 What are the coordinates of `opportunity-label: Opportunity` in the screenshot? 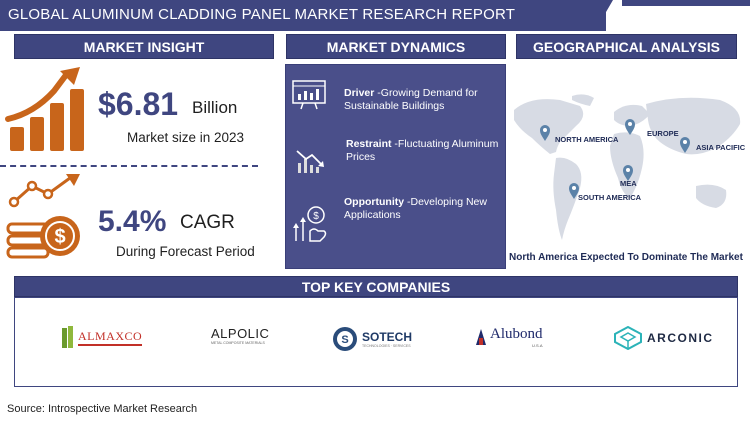 It's located at (374, 202).